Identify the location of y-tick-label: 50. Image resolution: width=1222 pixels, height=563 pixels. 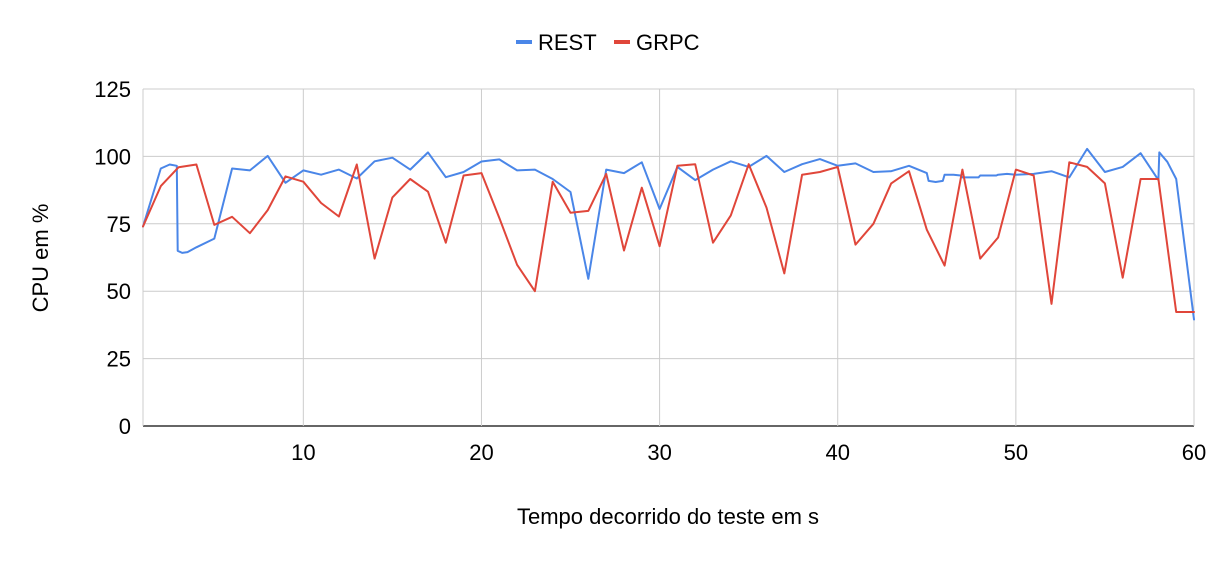
(119, 291).